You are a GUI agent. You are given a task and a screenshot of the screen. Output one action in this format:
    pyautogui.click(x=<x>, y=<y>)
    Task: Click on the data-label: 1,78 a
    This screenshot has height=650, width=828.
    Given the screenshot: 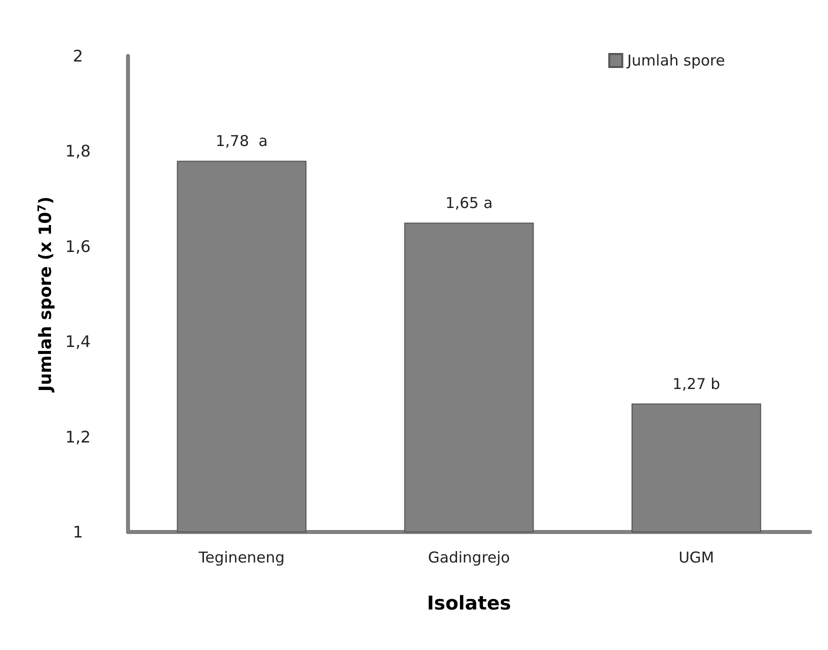 What is the action you would take?
    pyautogui.click(x=242, y=141)
    